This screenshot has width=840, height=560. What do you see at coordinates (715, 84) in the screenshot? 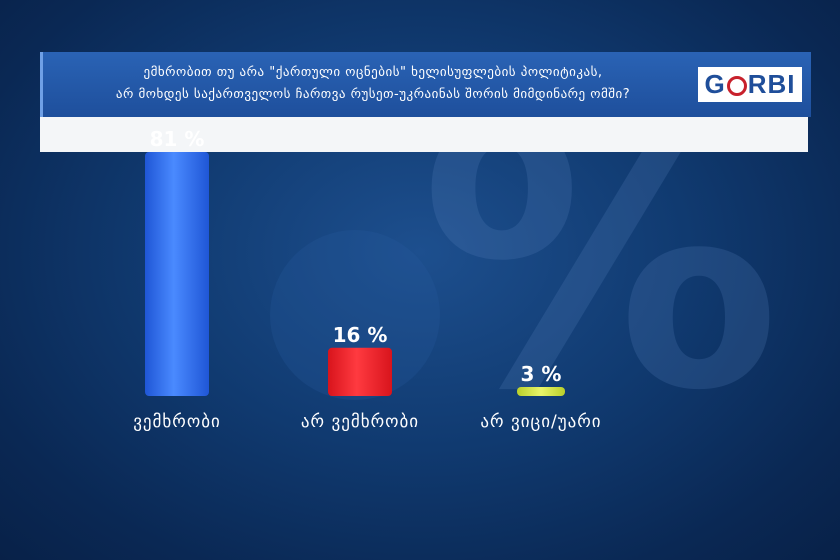
I see `logo-letter-g: G` at bounding box center [715, 84].